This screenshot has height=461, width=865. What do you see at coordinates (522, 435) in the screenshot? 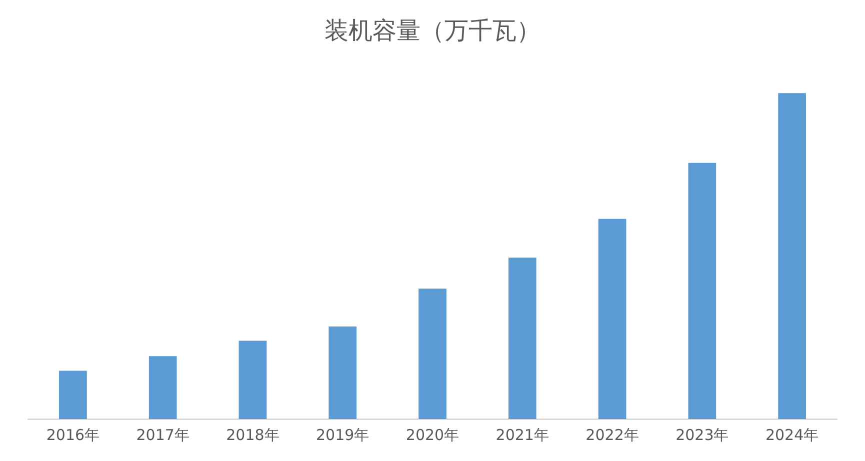
I see `x-tick-label: 2021年` at bounding box center [522, 435].